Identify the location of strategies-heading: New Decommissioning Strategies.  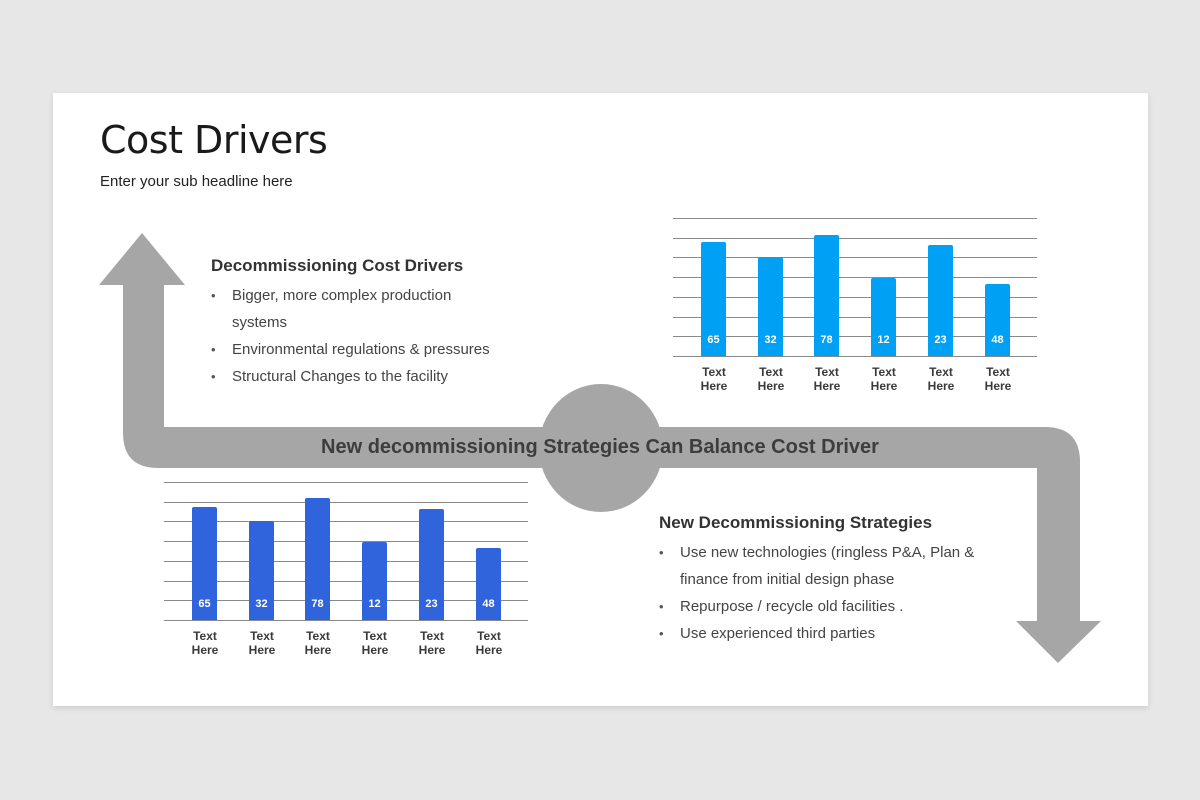
(796, 522).